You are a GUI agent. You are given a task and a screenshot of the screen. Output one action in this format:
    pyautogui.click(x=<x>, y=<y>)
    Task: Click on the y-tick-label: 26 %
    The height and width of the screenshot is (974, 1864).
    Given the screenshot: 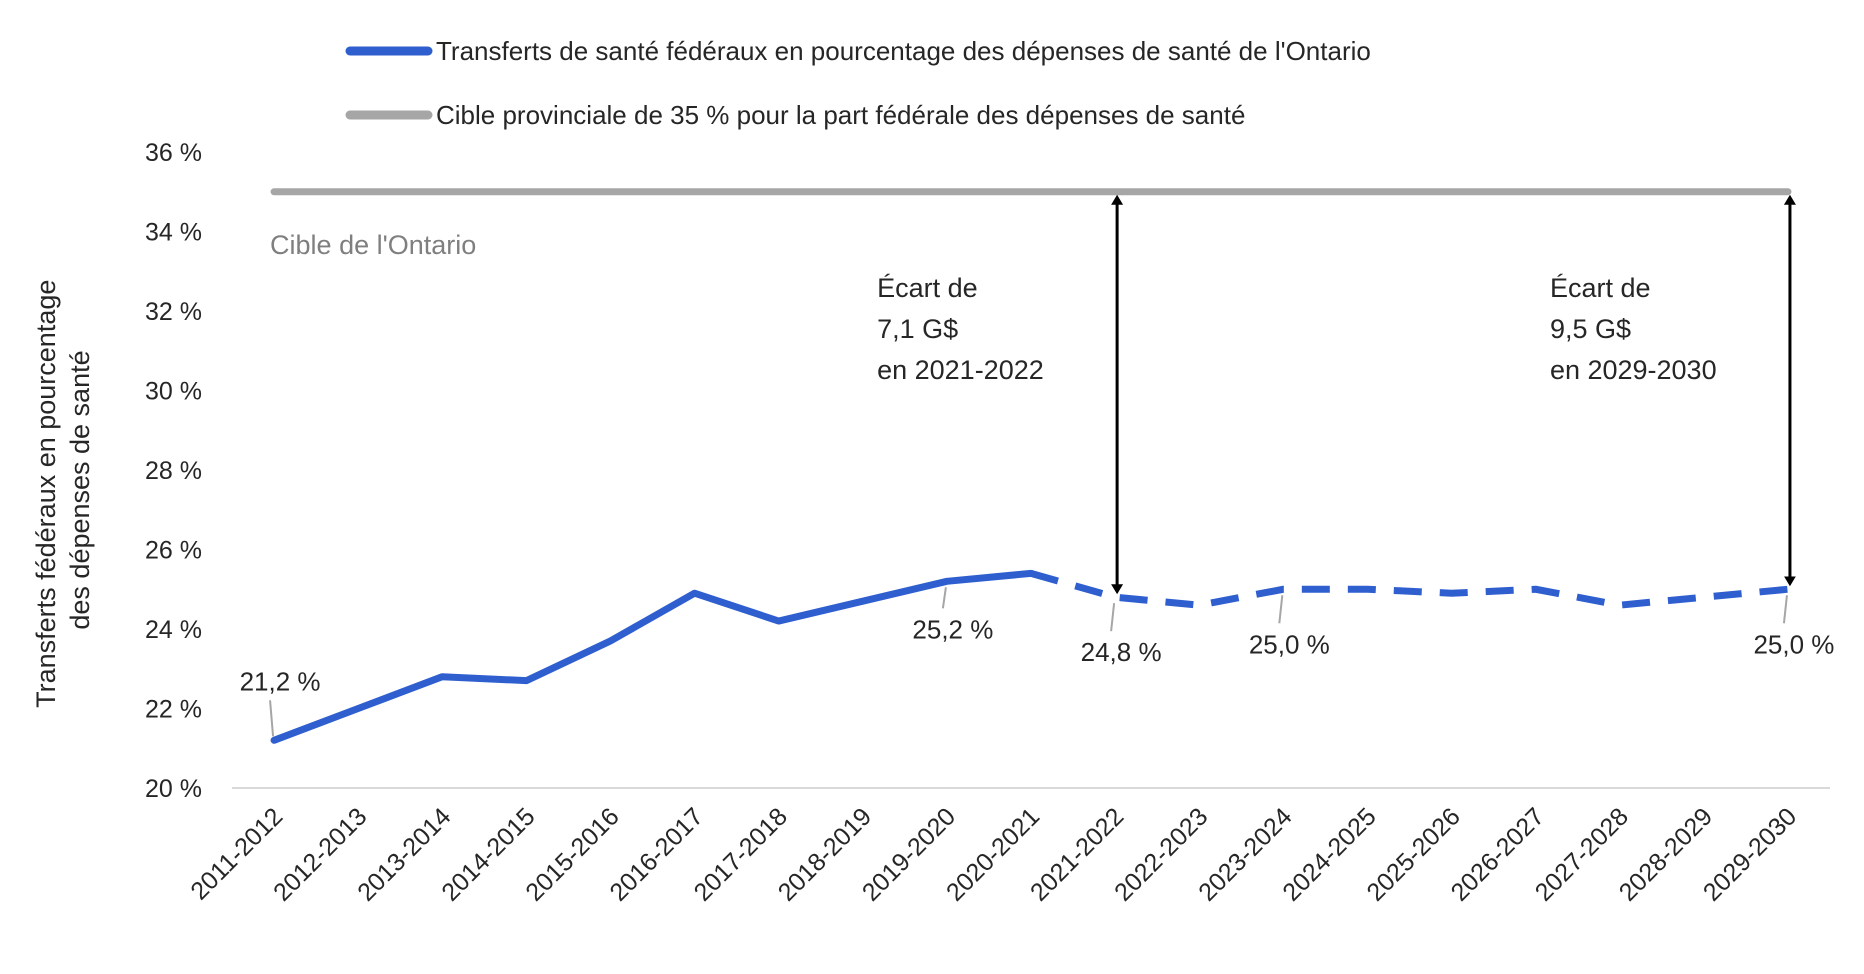 What is the action you would take?
    pyautogui.click(x=173, y=551)
    